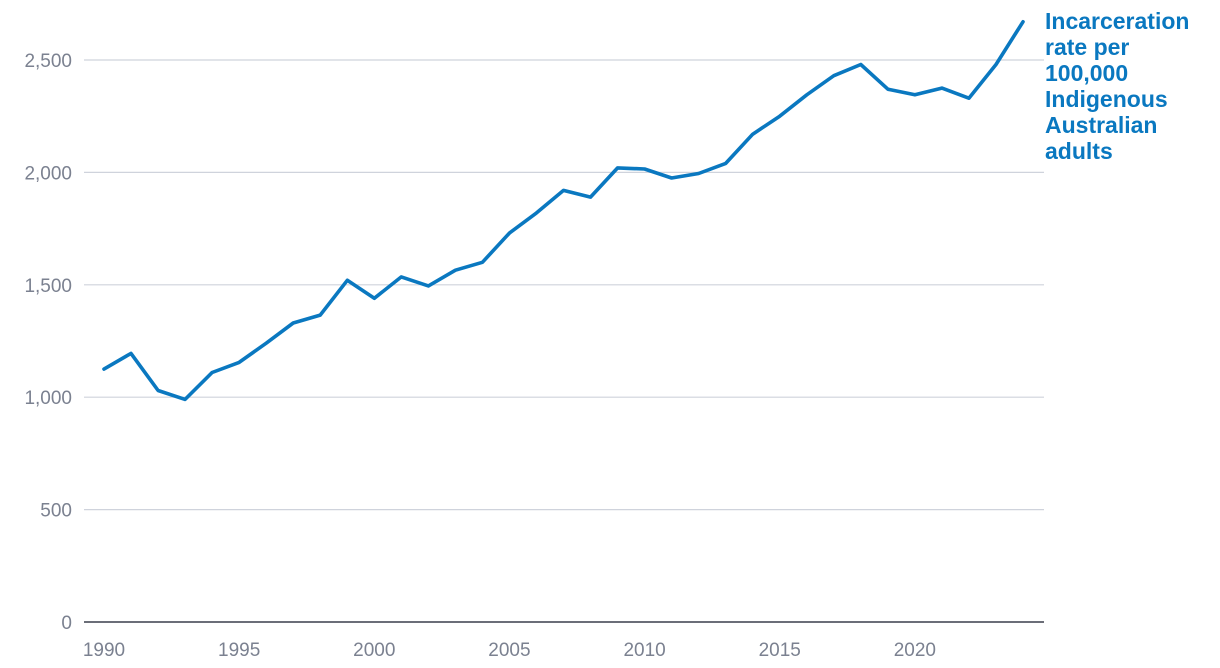 Image resolution: width=1220 pixels, height=668 pixels. I want to click on x-tick-label: 1990, so click(104, 650).